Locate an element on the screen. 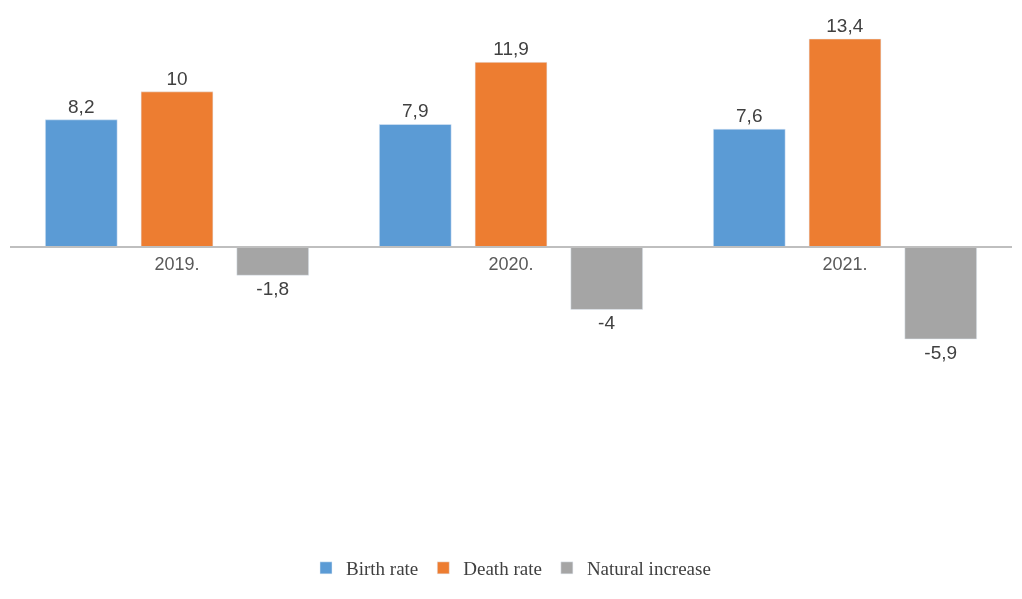 The height and width of the screenshot is (599, 1022). data-label: 10 is located at coordinates (177, 78).